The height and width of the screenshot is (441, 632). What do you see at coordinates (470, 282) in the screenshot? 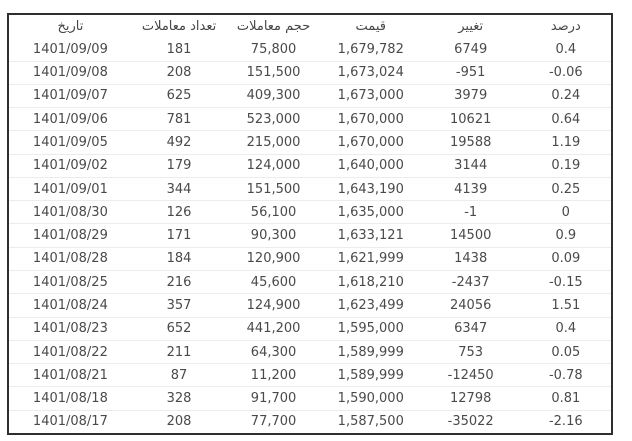
I see `table-cell-change: -2437` at bounding box center [470, 282].